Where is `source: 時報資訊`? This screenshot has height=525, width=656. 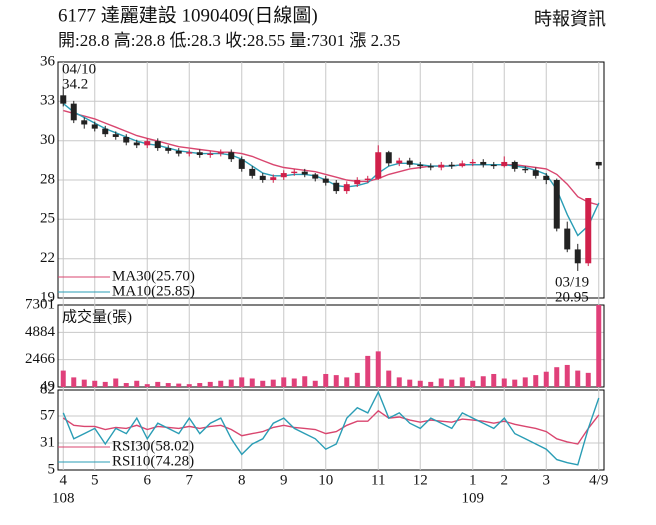
source: 時報資訊 is located at coordinates (570, 19).